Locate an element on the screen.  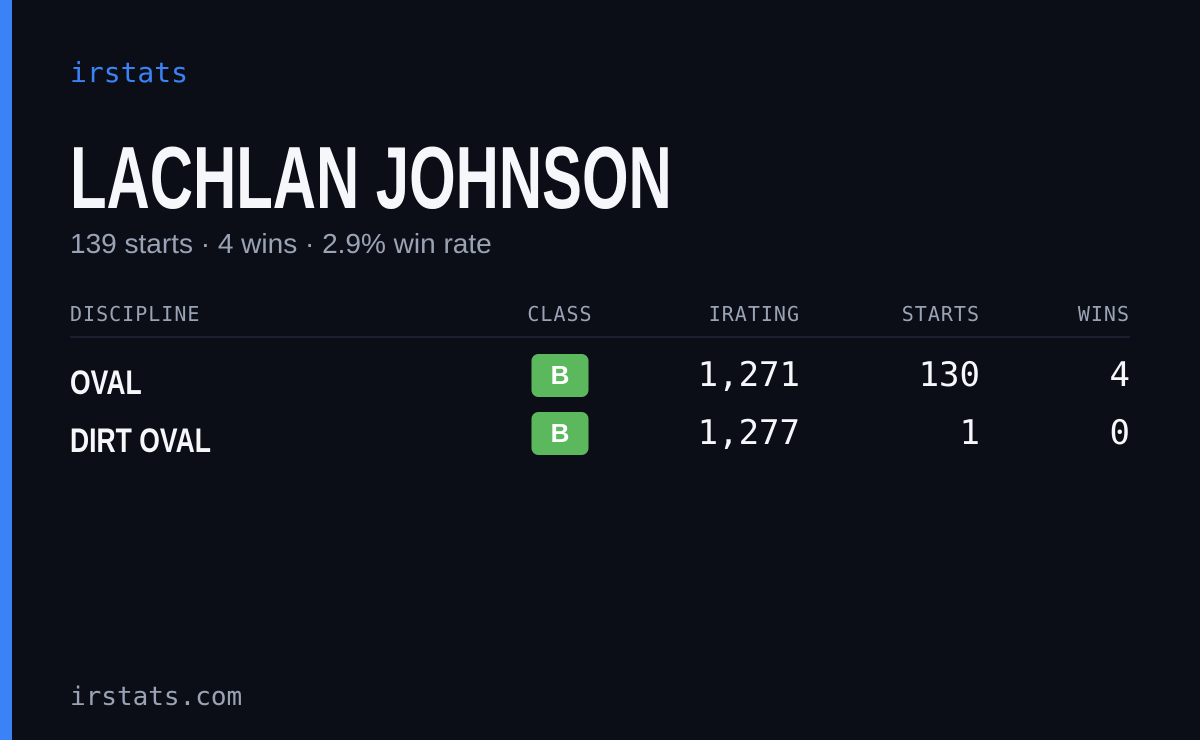
column-header: WINS is located at coordinates (1103, 314).